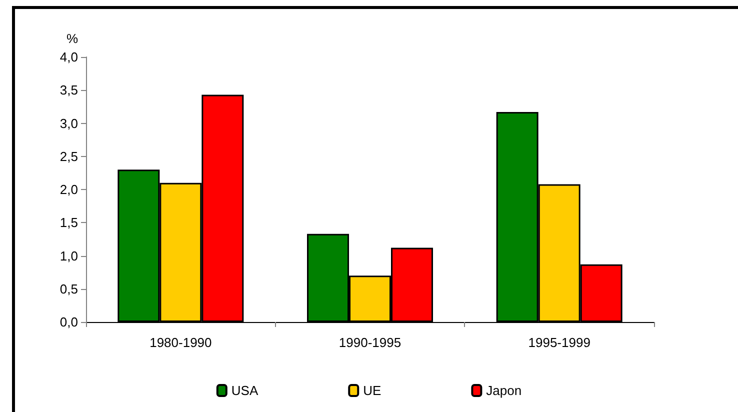  Describe the element at coordinates (69, 322) in the screenshot. I see `y-tick-label: 0,0` at that location.